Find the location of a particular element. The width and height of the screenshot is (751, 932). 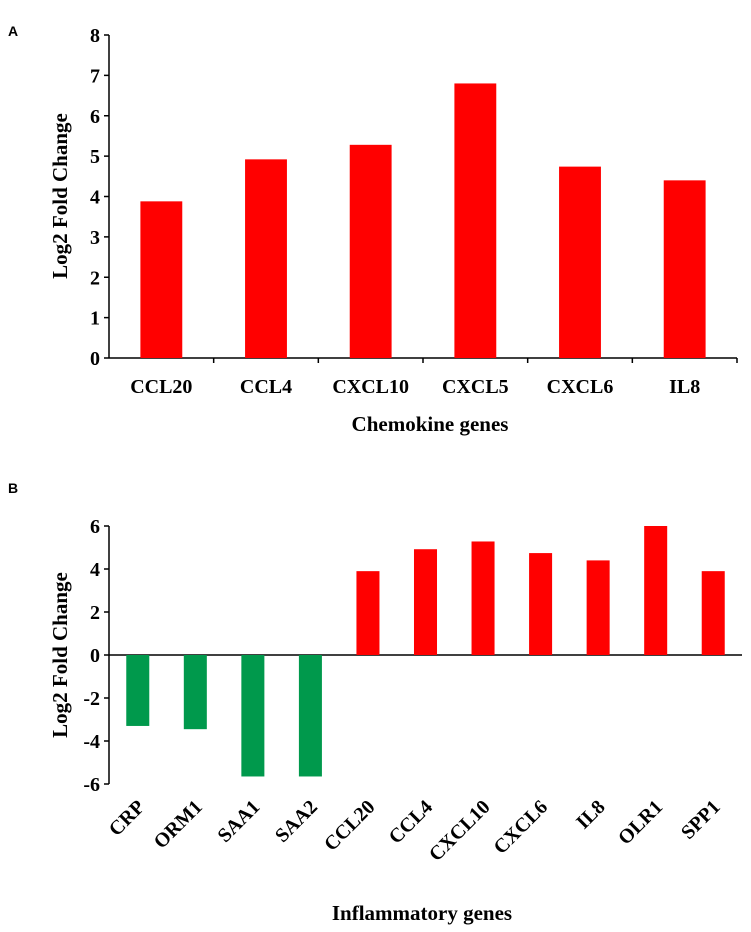

panel-b-x-axis-title: Inflammatory genes is located at coordinates (422, 913).